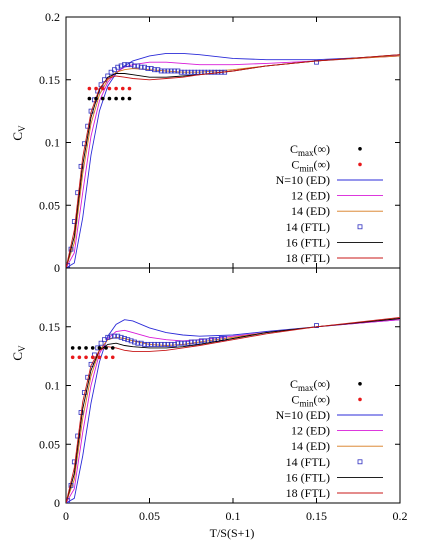 The image size is (421, 545). I want to click on x-tick-label: 0.1, so click(233, 516).